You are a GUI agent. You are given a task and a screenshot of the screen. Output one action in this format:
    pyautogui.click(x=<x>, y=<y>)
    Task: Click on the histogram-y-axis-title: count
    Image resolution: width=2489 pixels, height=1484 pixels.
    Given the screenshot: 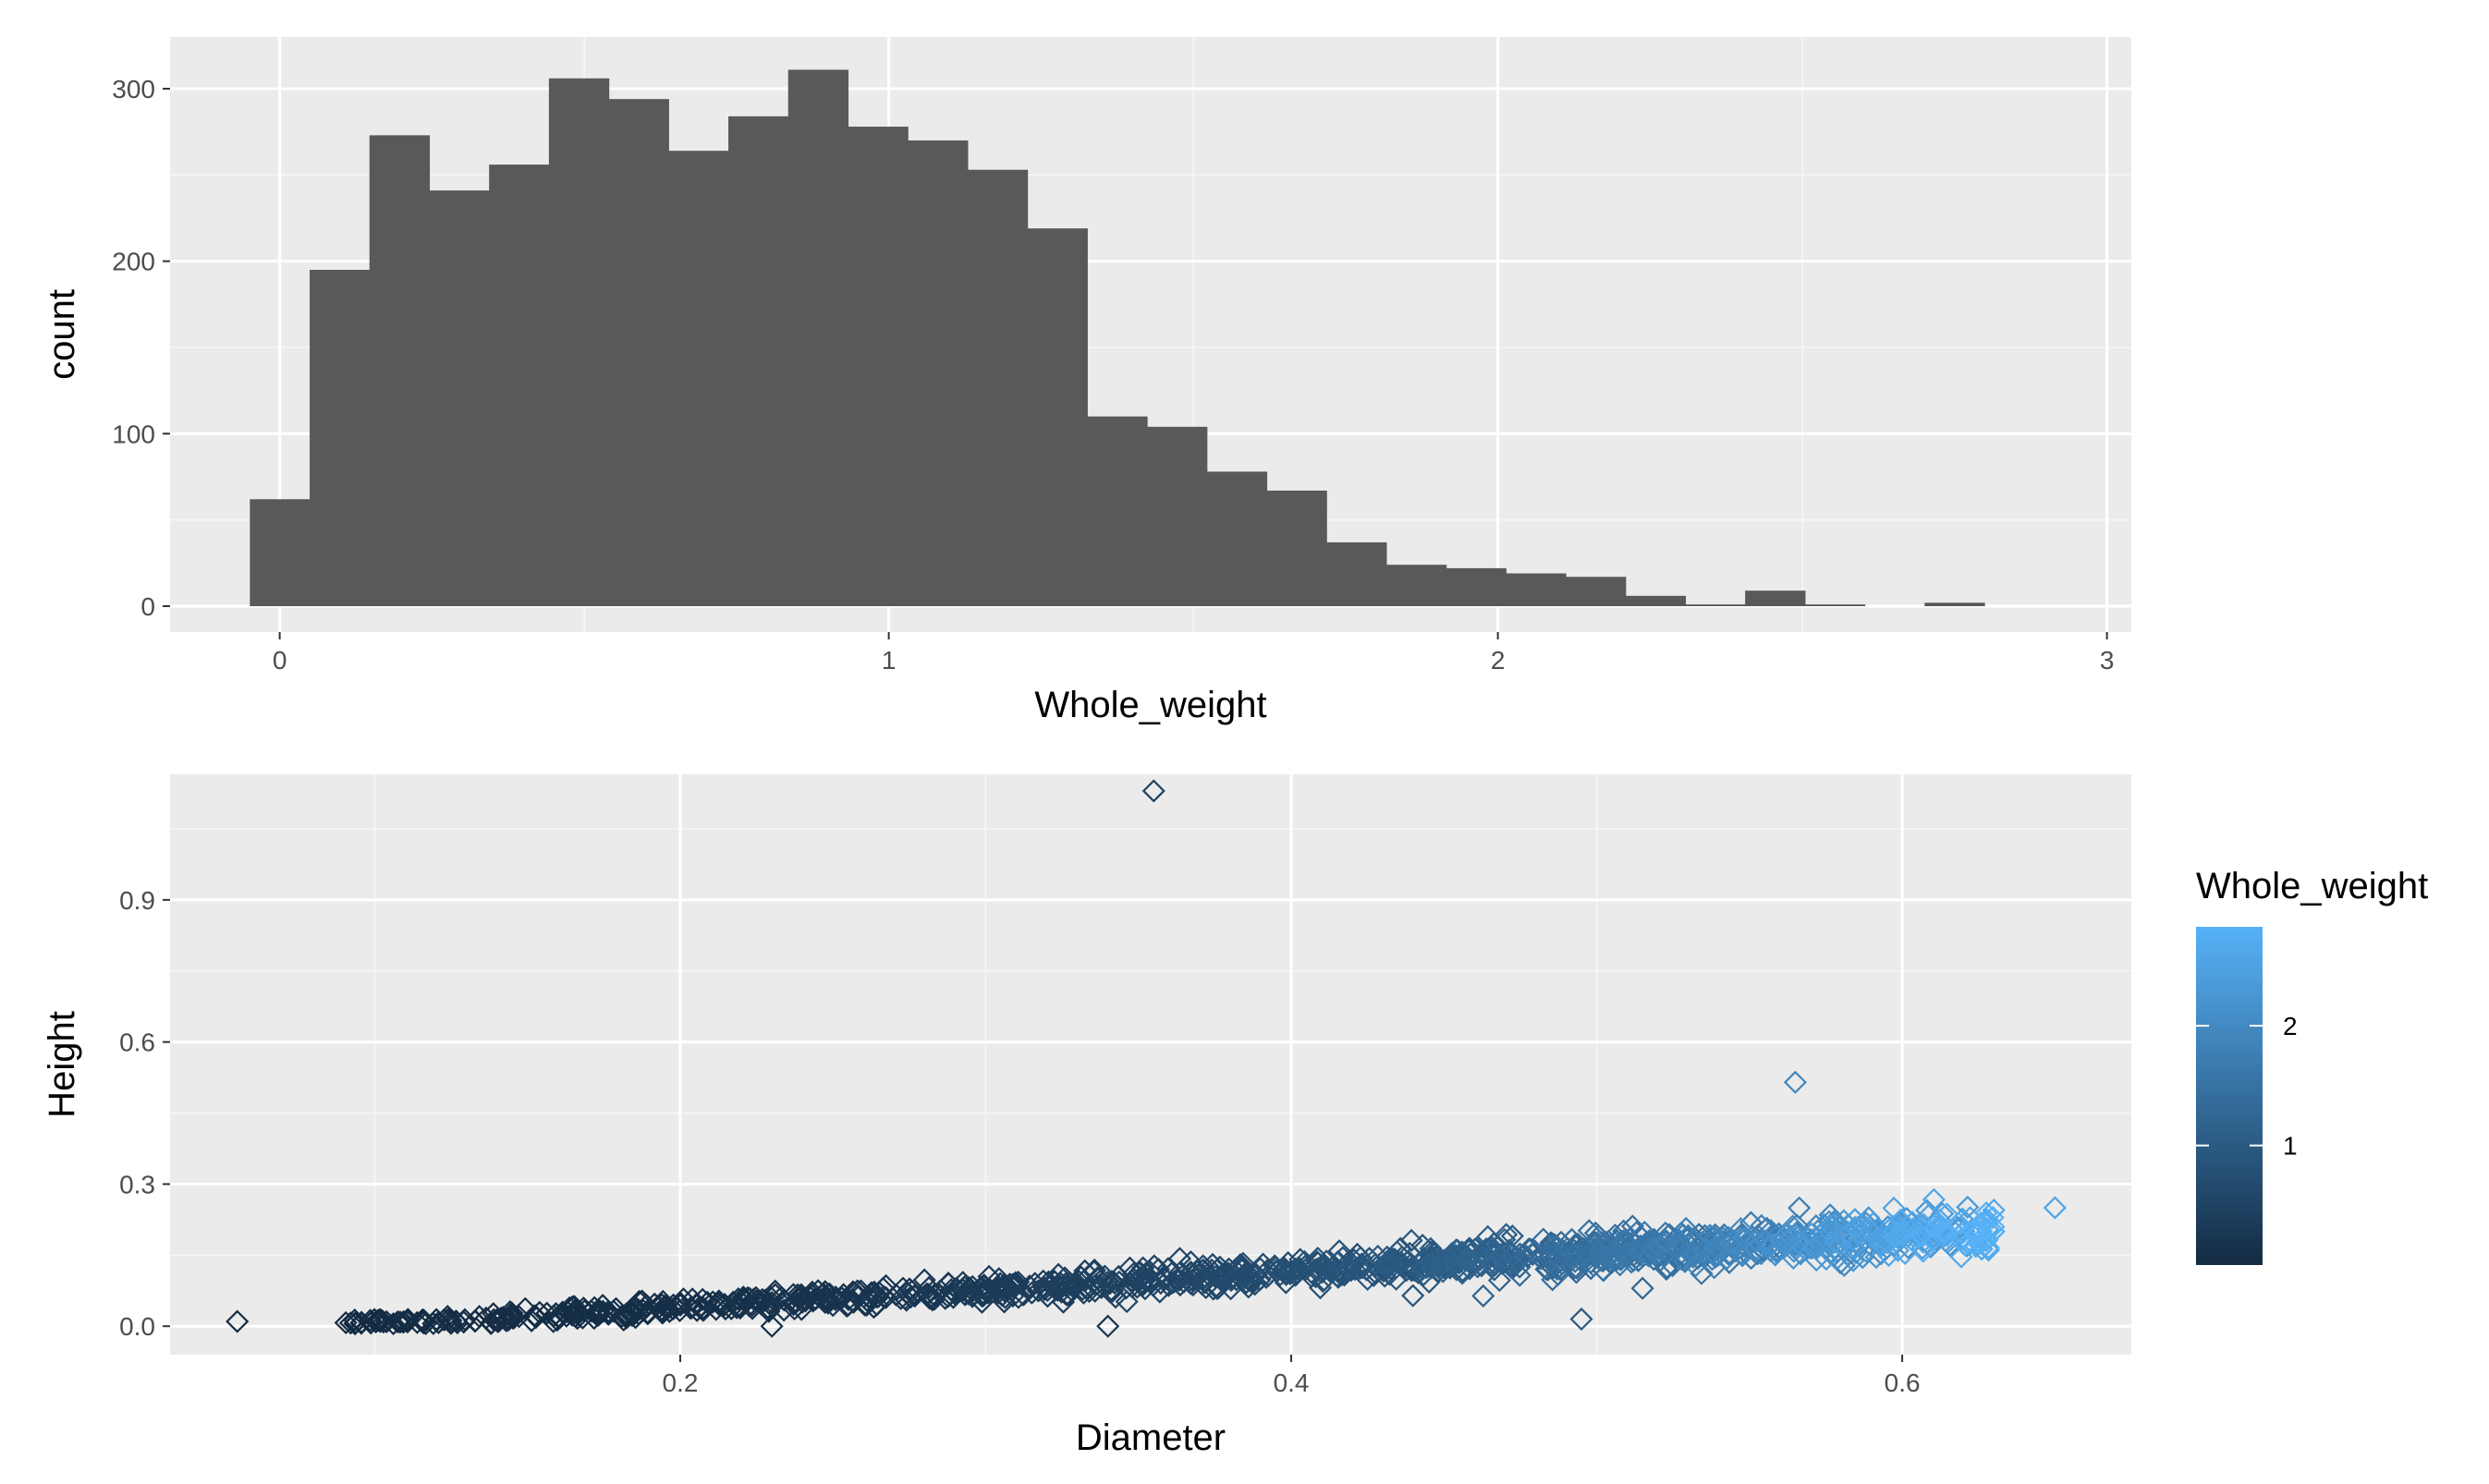 What is the action you would take?
    pyautogui.click(x=62, y=334)
    